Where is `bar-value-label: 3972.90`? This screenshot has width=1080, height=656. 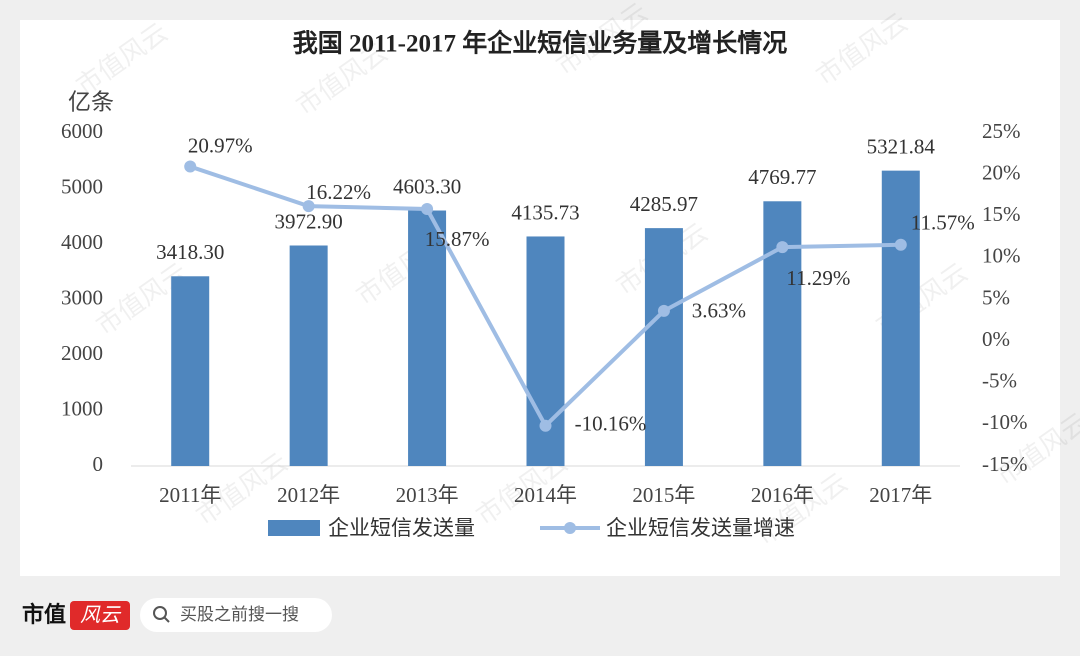 bar-value-label: 3972.90 is located at coordinates (309, 221).